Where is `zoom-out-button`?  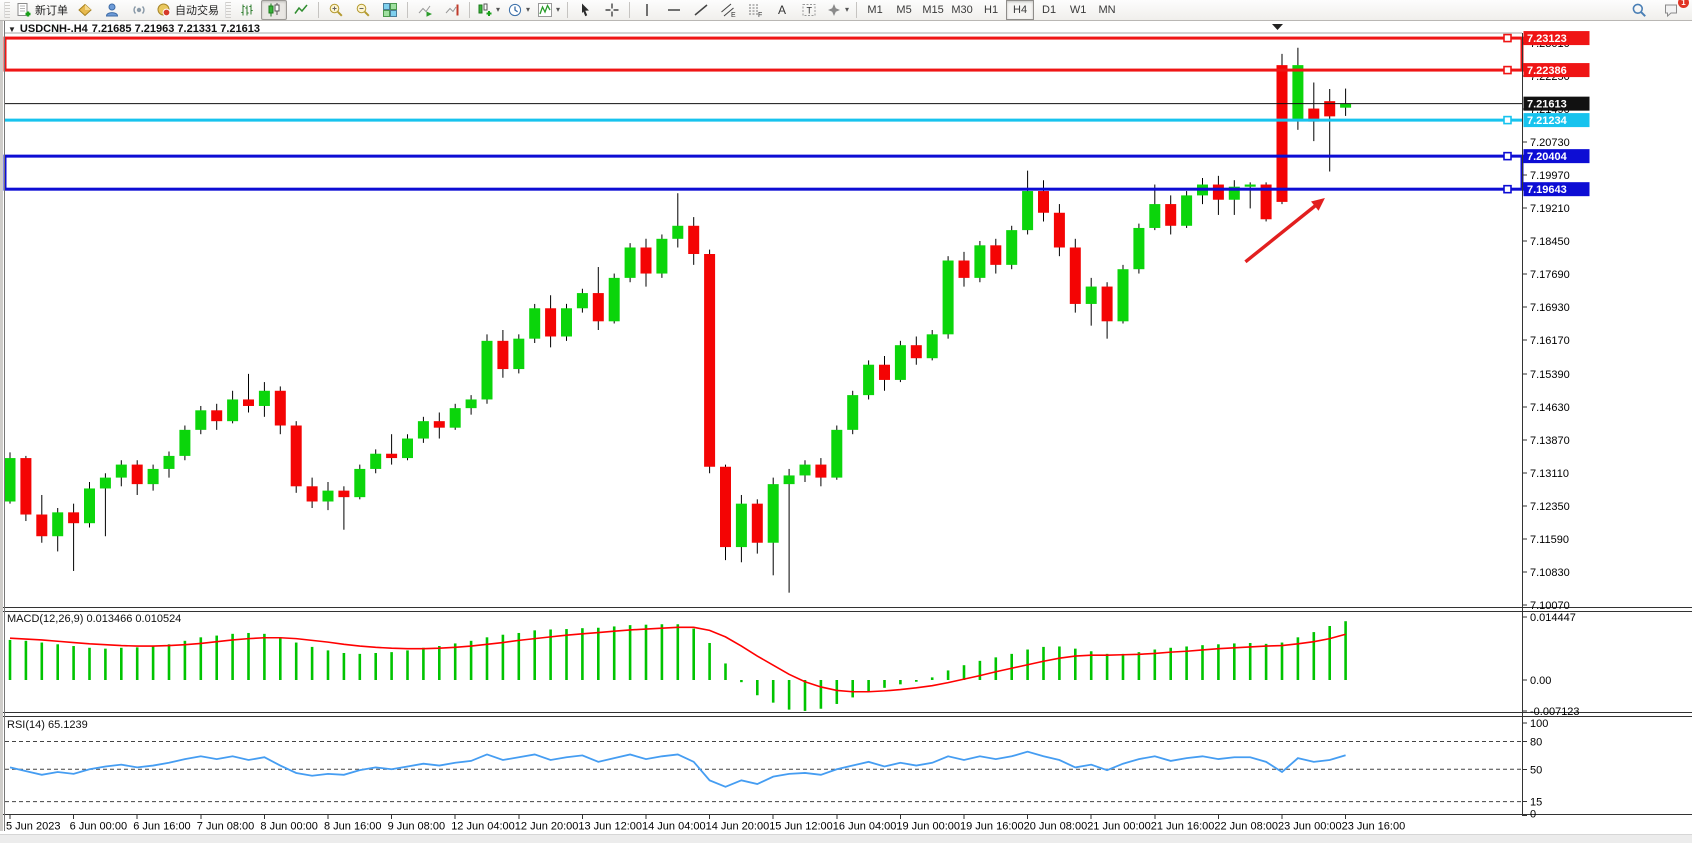
zoom-out-button is located at coordinates (363, 10).